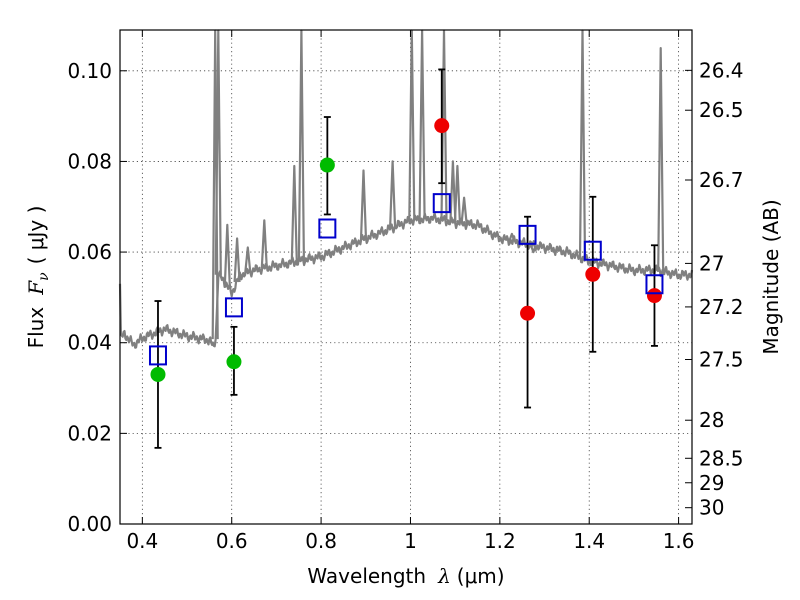 The image size is (800, 600). What do you see at coordinates (89, 252) in the screenshot?
I see `y-tick-label: 0.06` at bounding box center [89, 252].